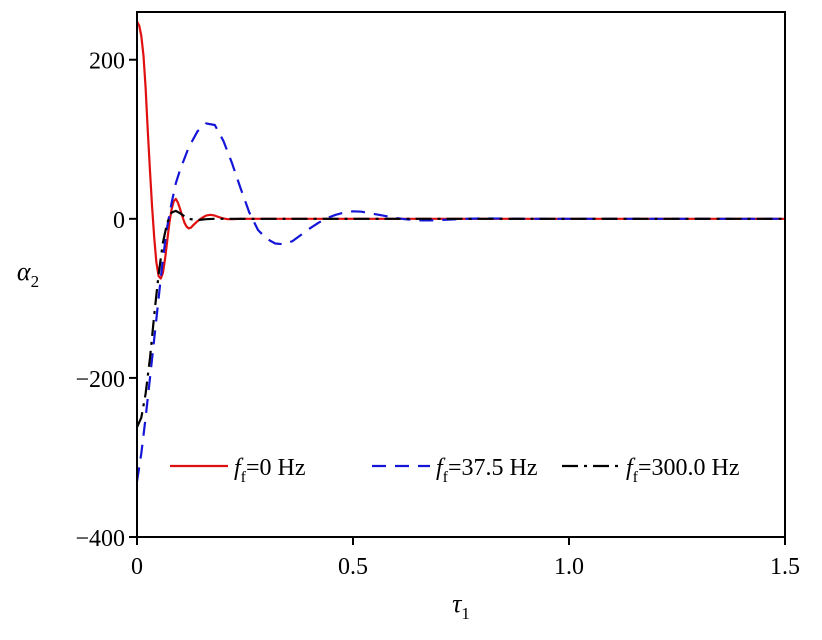 This screenshot has height=640, width=822. I want to click on legend: ff=0 Hz ff=37.5 Hz ff=300.0 Hz, so click(455, 470).